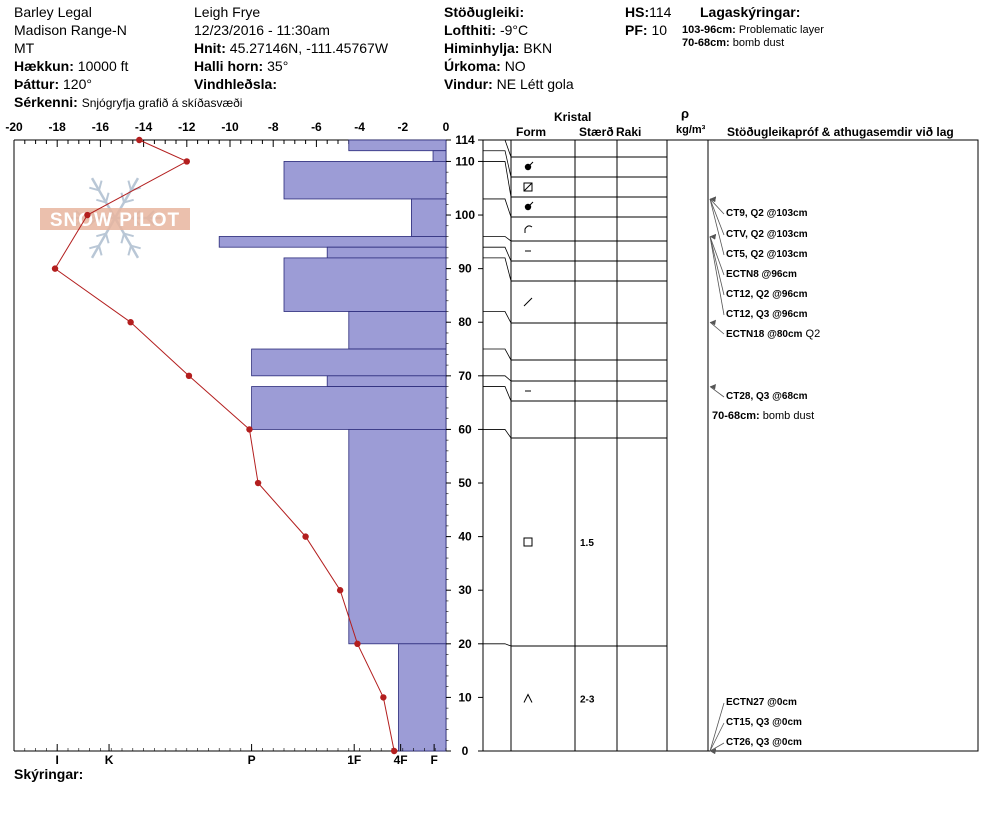 The width and height of the screenshot is (994, 840). Describe the element at coordinates (767, 235) in the screenshot. I see `stability-test: CTV, Q2 @103cm` at that location.